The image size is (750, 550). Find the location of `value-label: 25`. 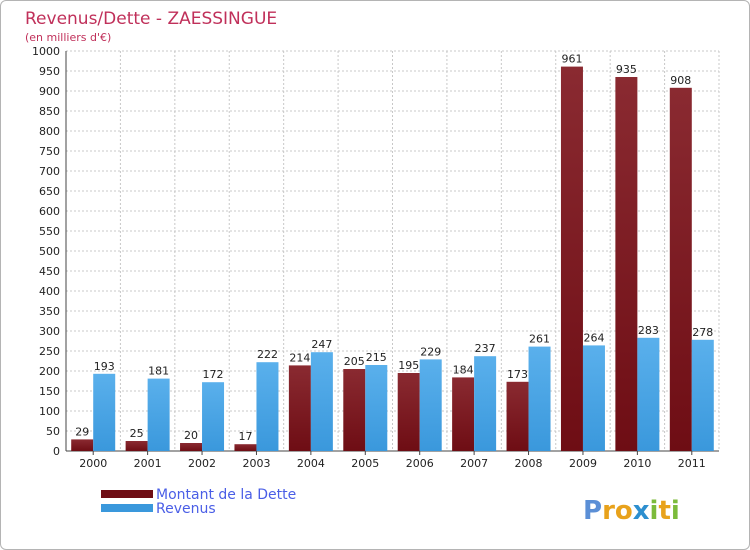

value-label: 25 is located at coordinates (137, 433).